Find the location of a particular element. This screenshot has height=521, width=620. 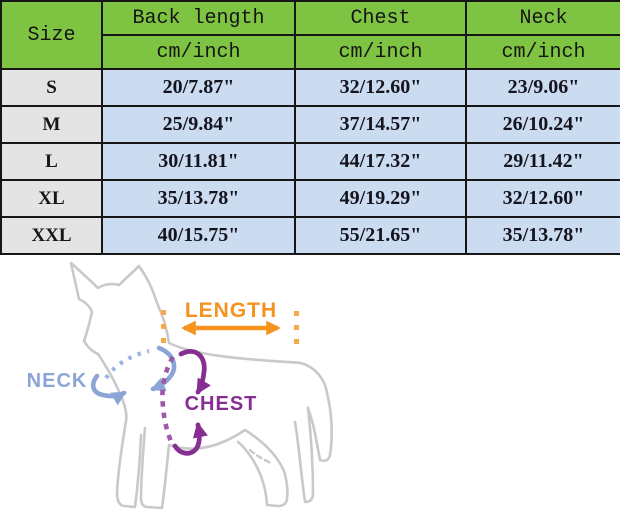

back-length-cell: 40/15.75" is located at coordinates (198, 235).